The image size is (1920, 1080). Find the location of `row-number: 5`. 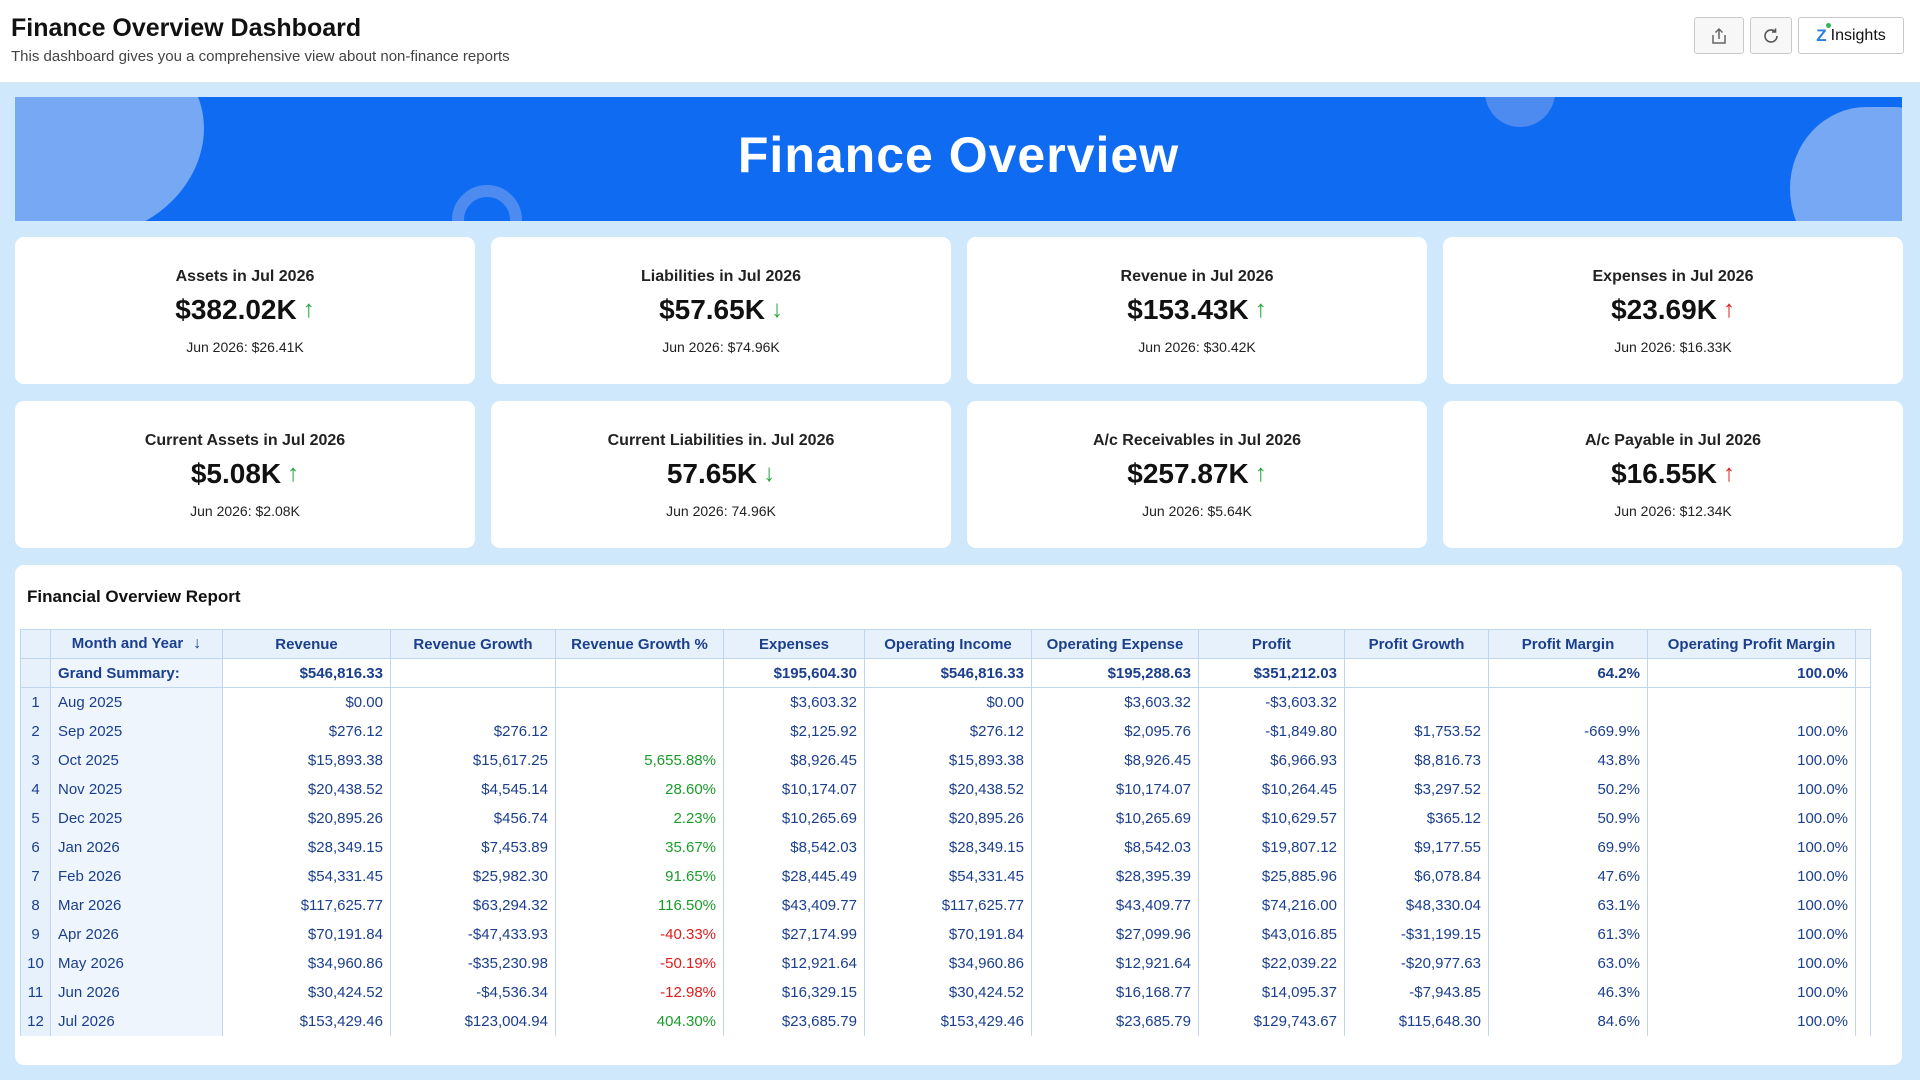

row-number: 5 is located at coordinates (35, 818).